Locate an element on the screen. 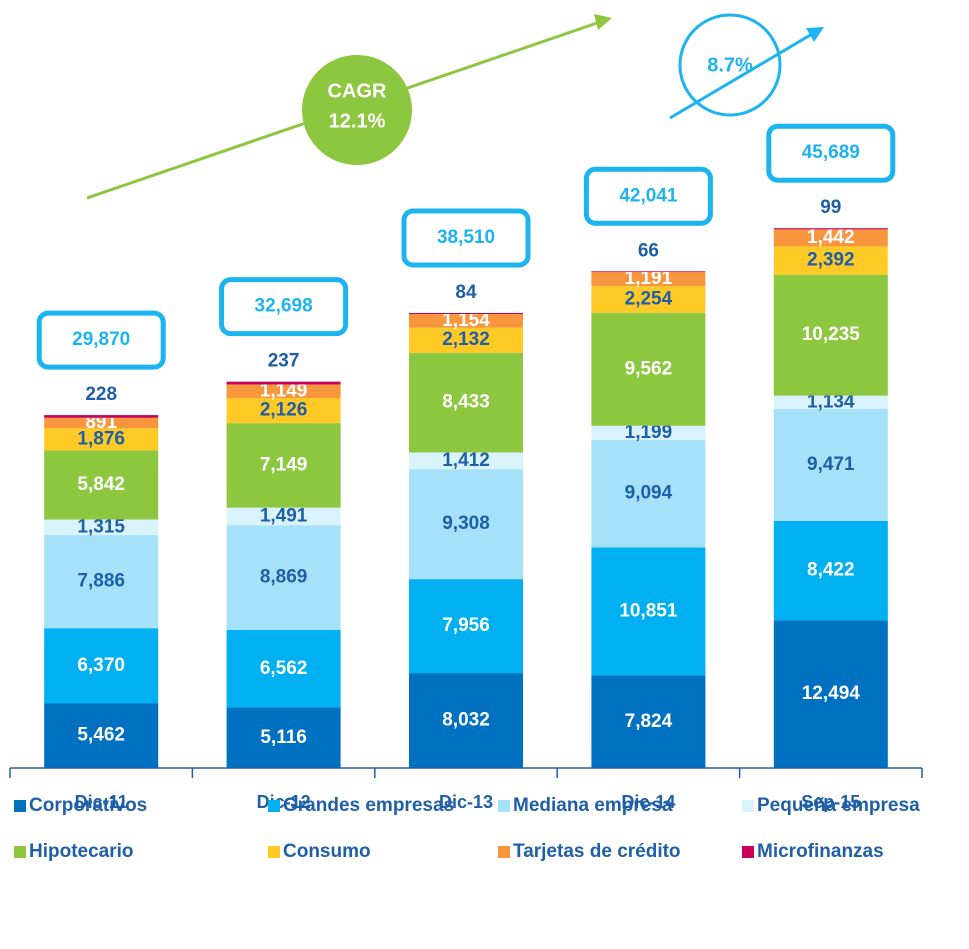  data-label: 1,876 is located at coordinates (101, 438).